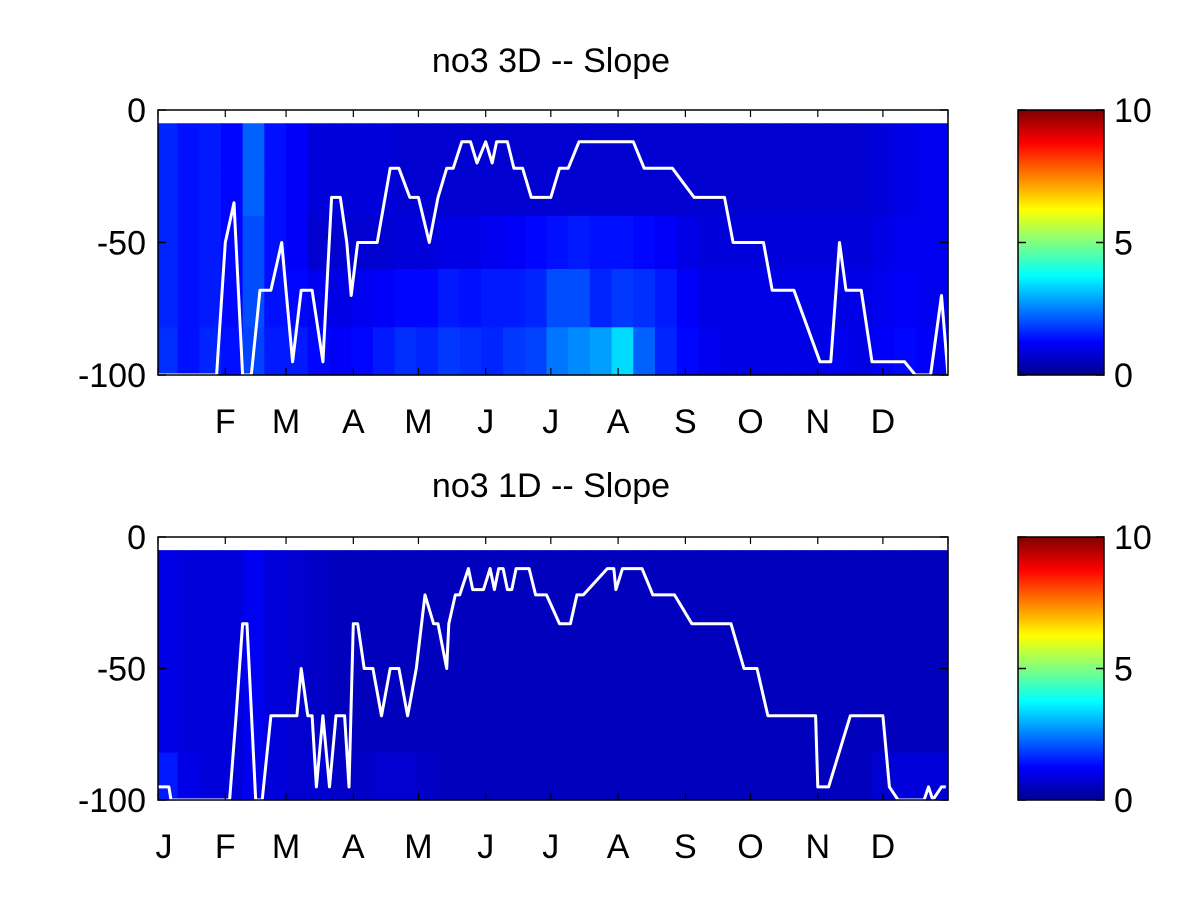 The image size is (1200, 900). I want to click on x-tick-label: M, so click(286, 847).